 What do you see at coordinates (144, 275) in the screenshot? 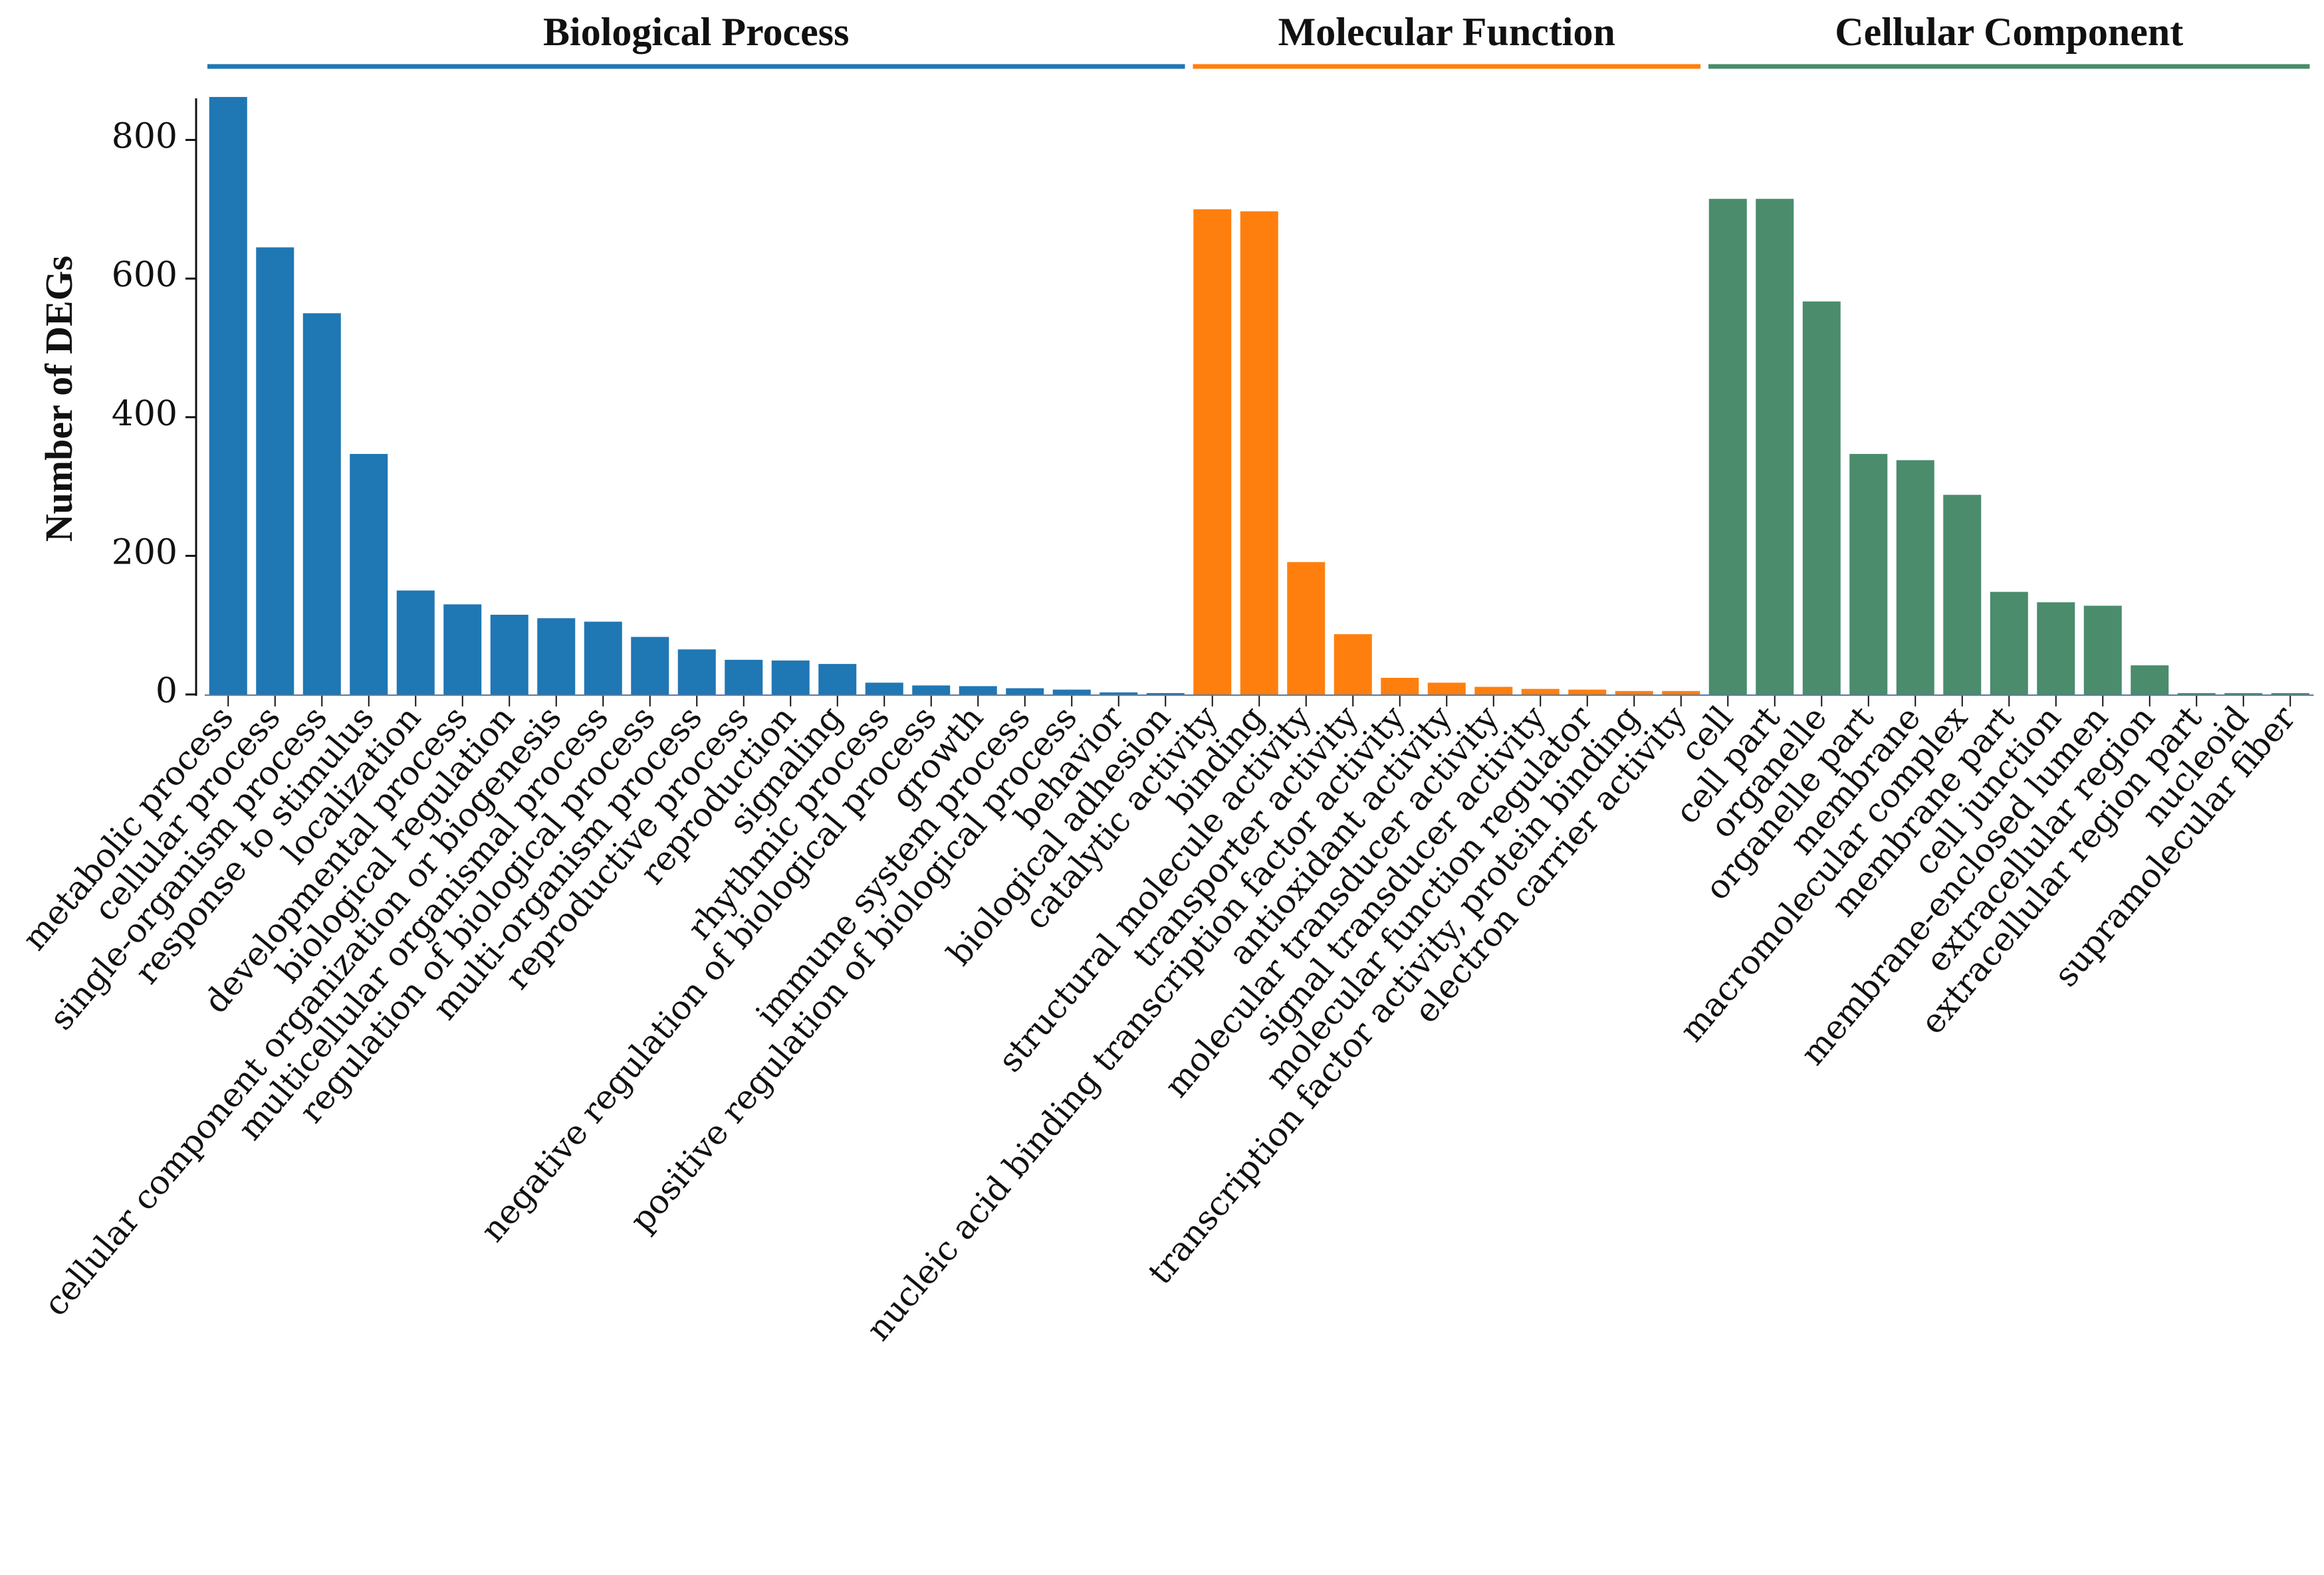
I see `y-tick-label: 600` at bounding box center [144, 275].